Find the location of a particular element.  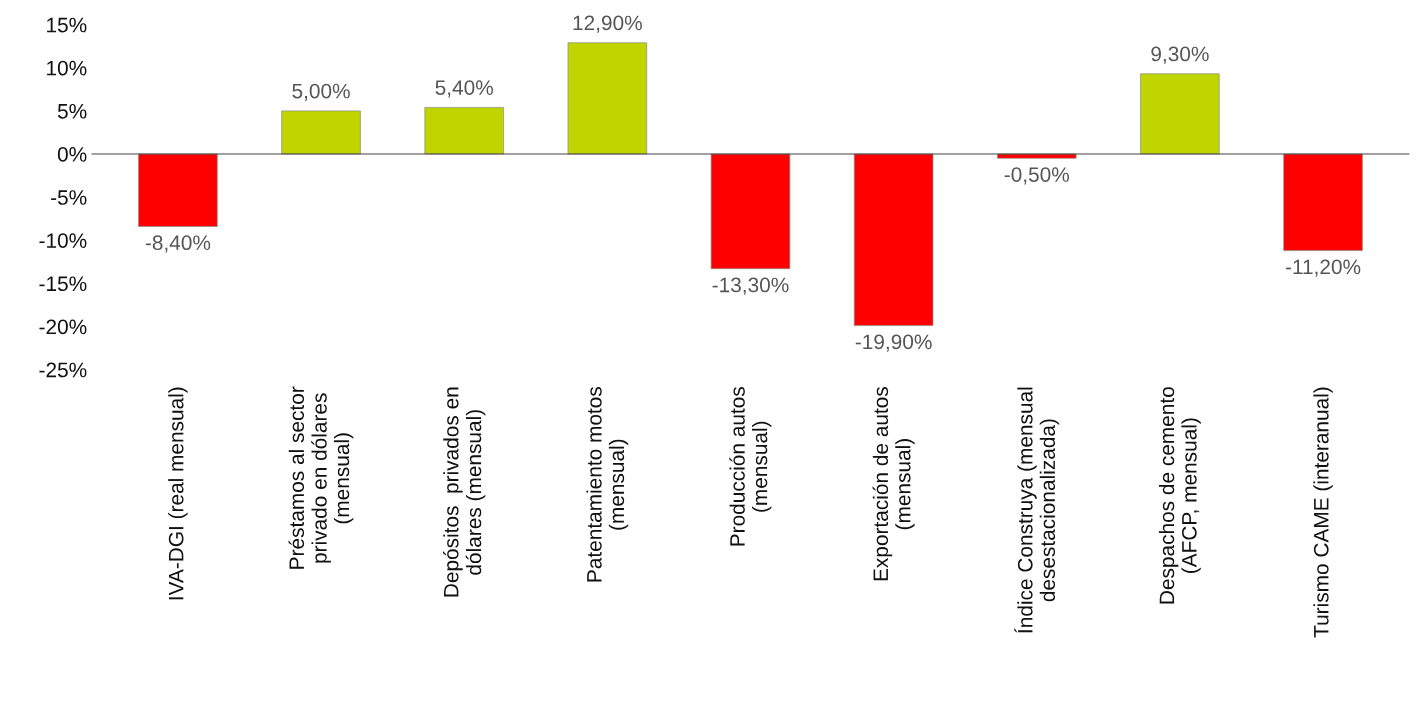

y-tick-label: 15% is located at coordinates (67, 25).